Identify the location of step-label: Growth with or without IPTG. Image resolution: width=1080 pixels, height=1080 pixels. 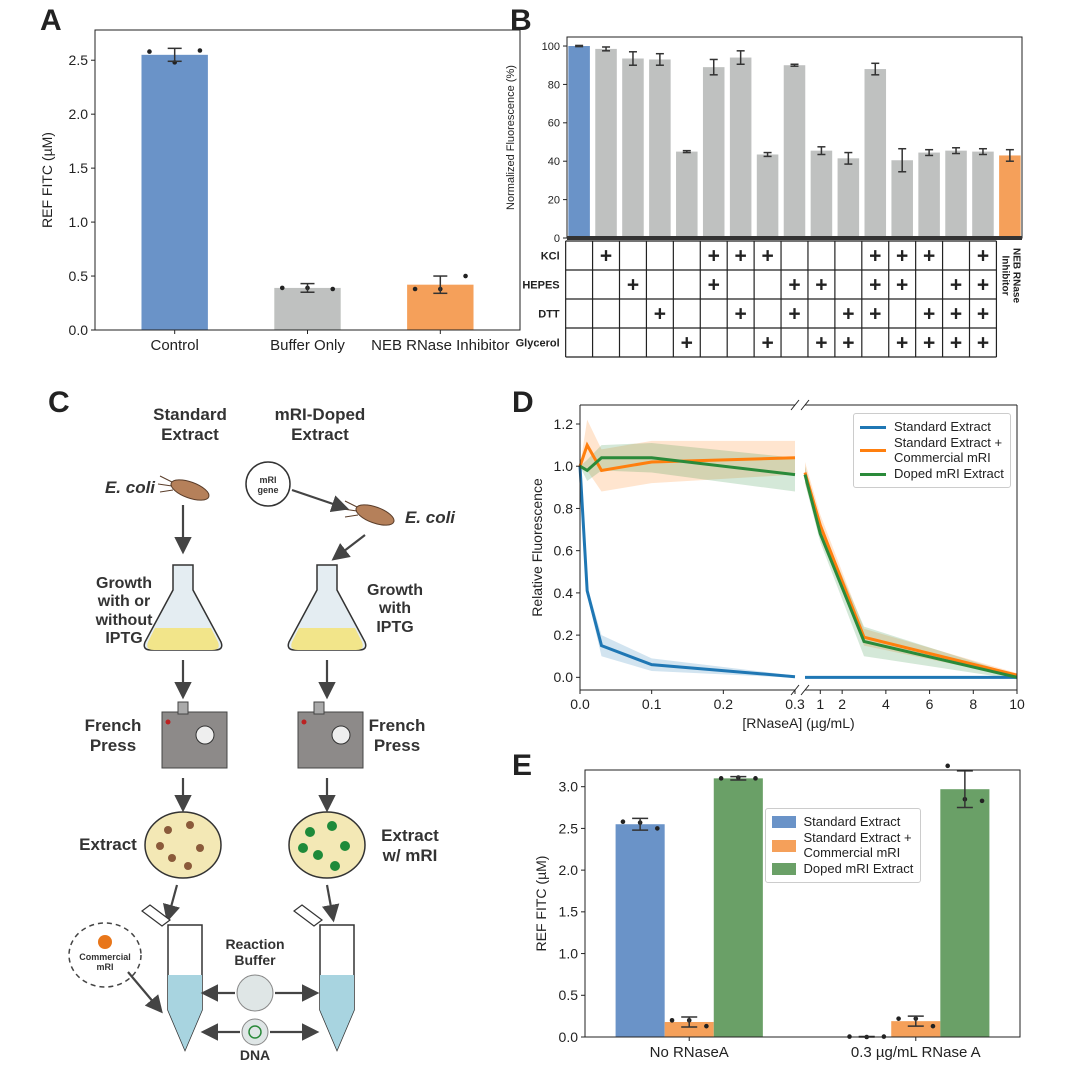
(124, 611).